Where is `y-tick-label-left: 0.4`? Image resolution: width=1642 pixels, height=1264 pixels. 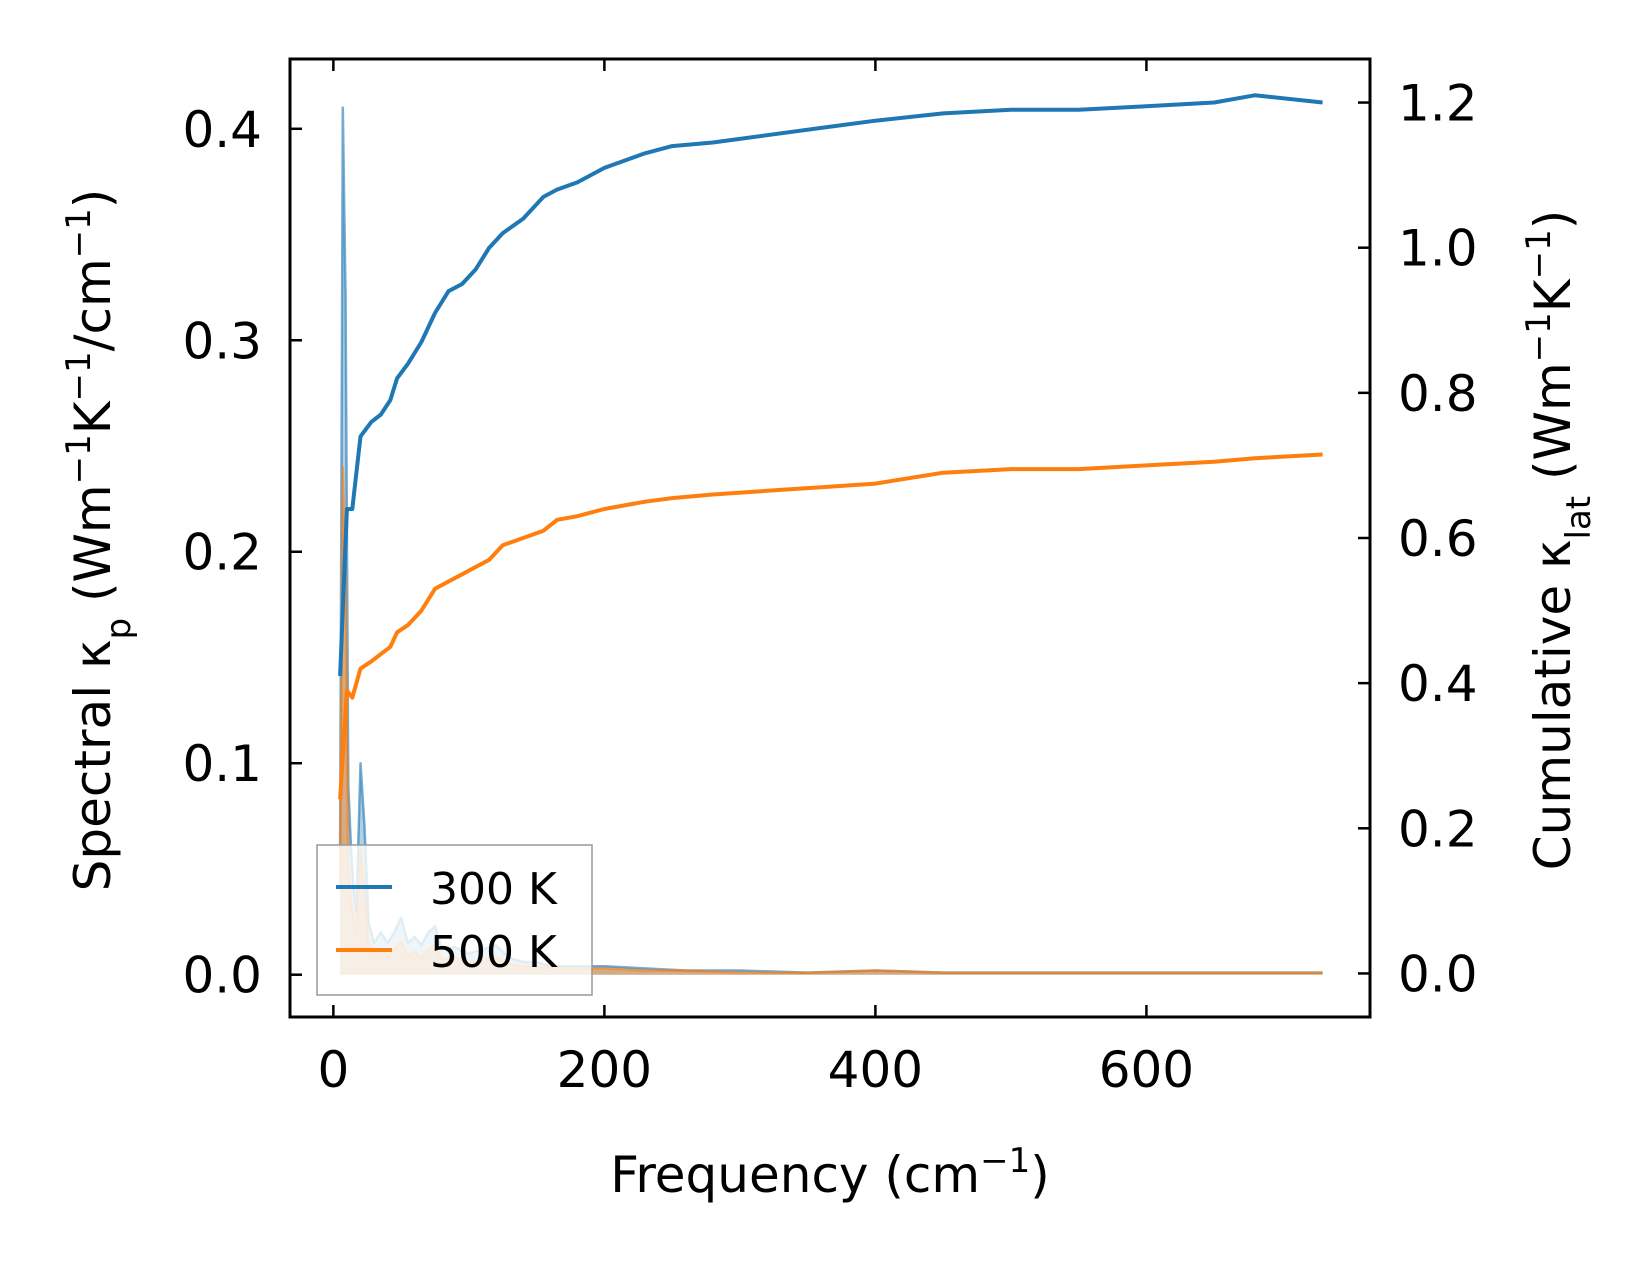 y-tick-label-left: 0.4 is located at coordinates (222, 130).